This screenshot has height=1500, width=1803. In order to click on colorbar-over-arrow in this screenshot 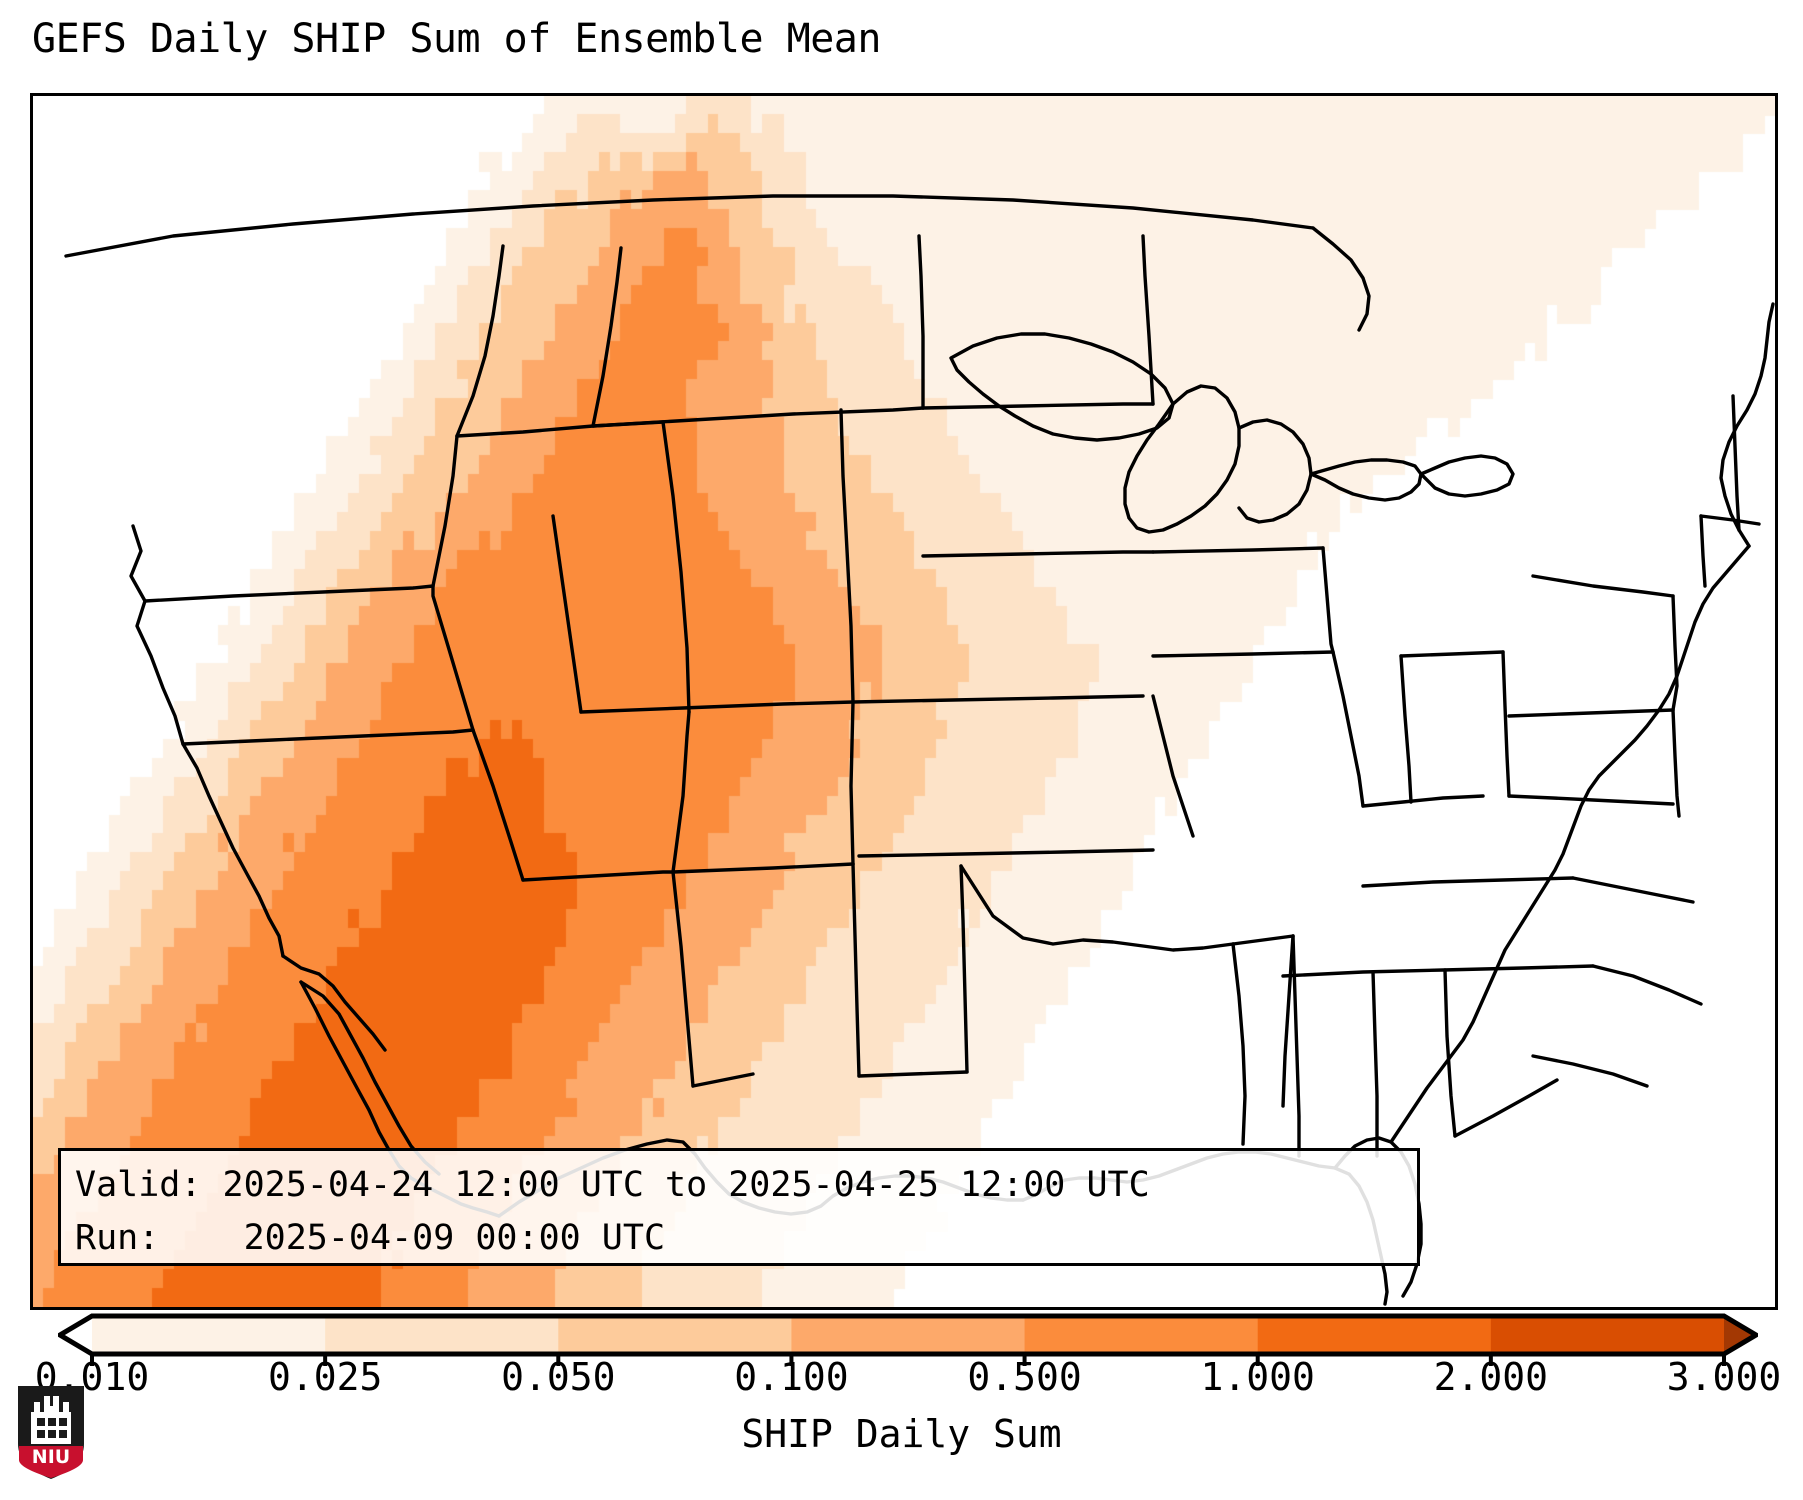, I will do `click(1740, 1335)`.